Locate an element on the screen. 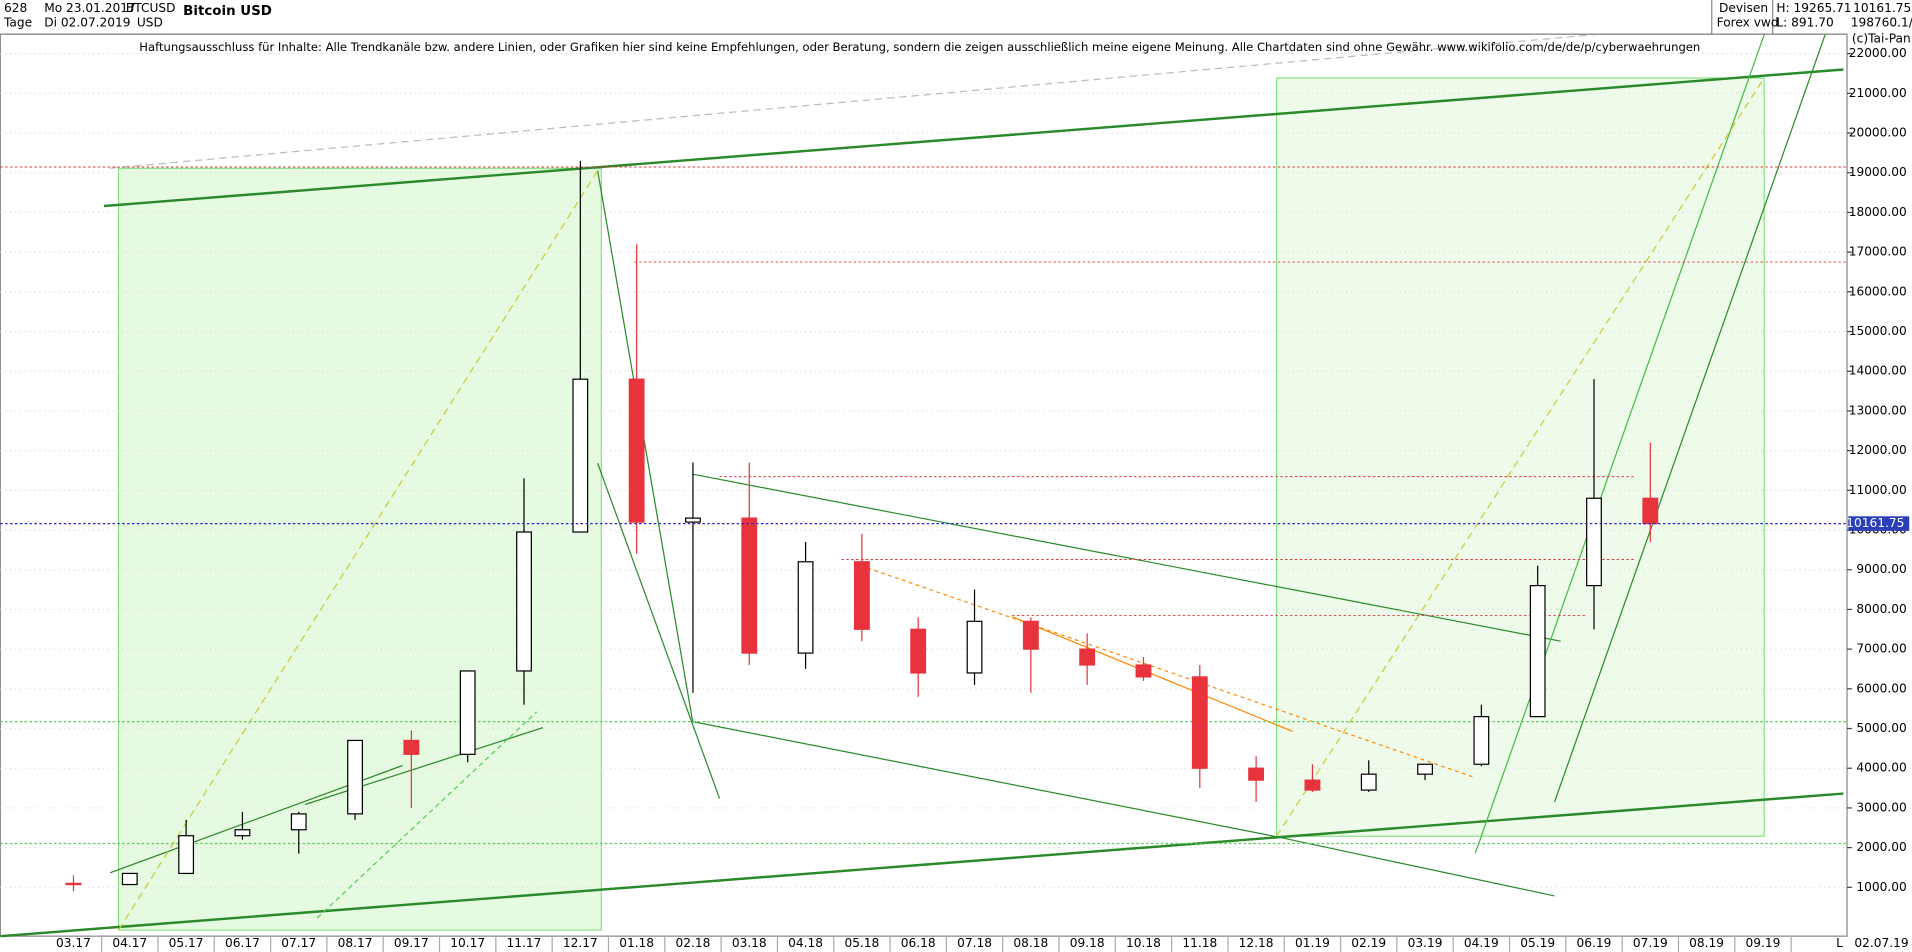 This screenshot has height=952, width=1912. x-tick-label: 08.17 is located at coordinates (355, 943).